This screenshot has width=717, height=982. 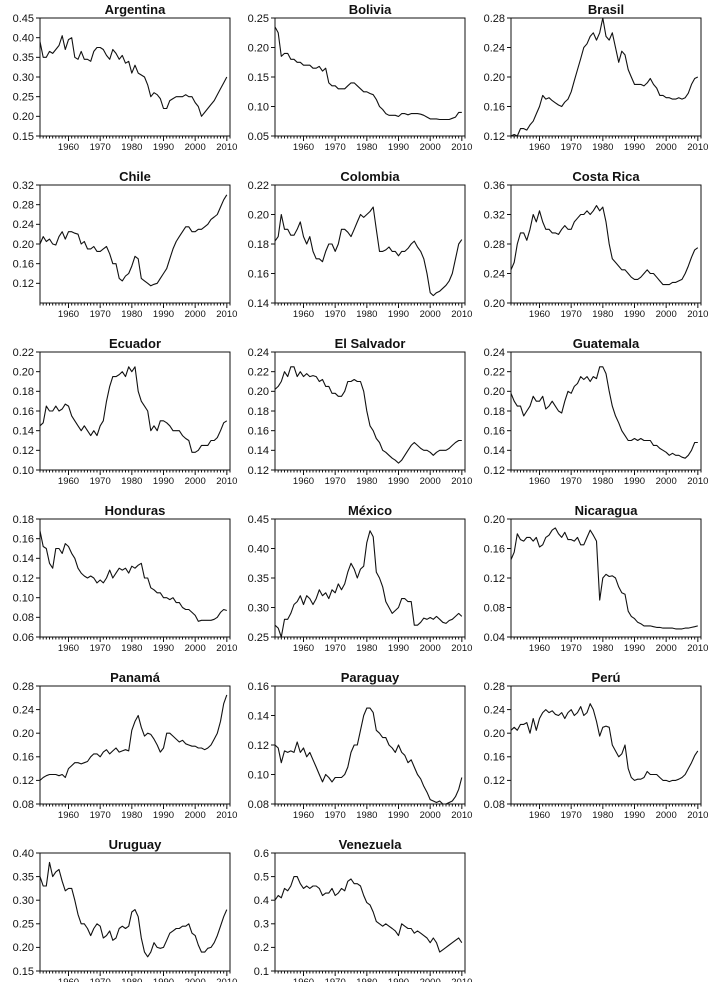 What do you see at coordinates (135, 343) in the screenshot?
I see `chart-title: Ecuador` at bounding box center [135, 343].